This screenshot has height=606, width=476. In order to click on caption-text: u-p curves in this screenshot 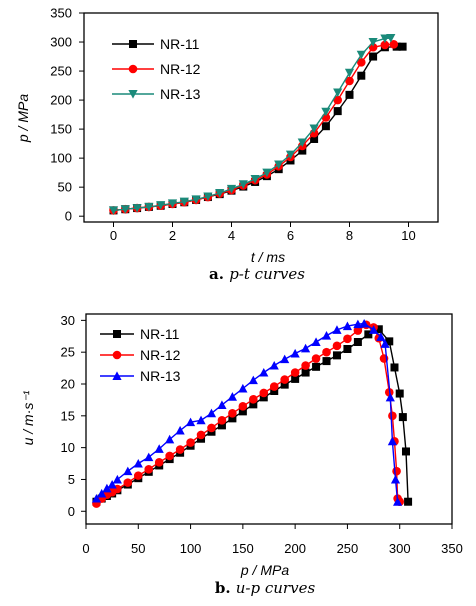, I will do `click(276, 588)`.